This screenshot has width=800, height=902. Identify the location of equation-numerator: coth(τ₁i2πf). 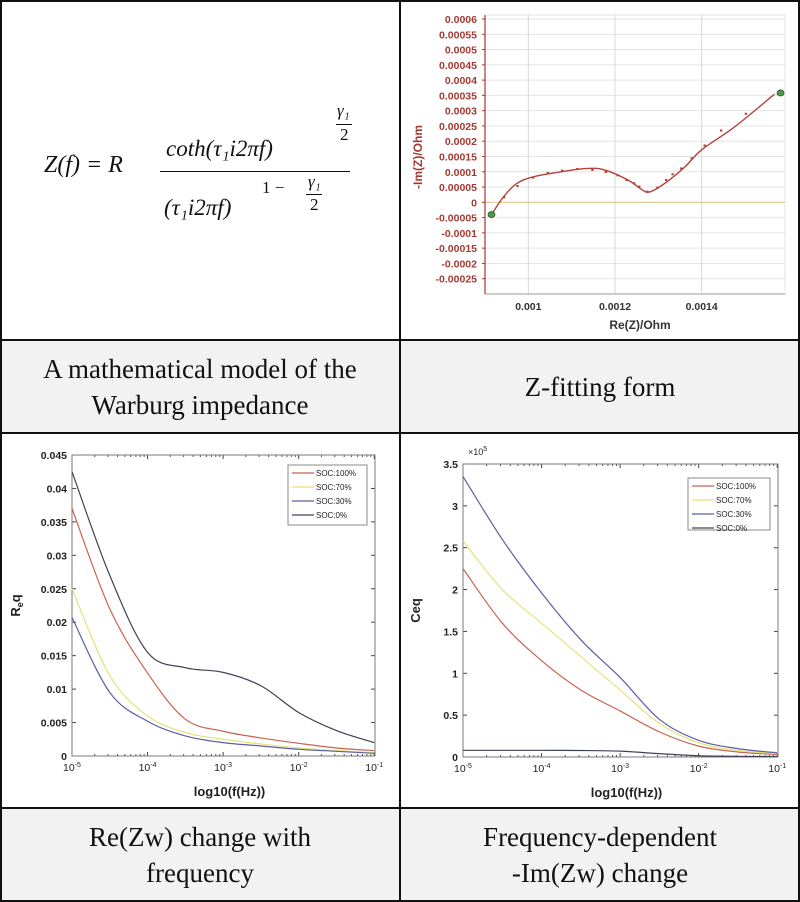
(219, 148).